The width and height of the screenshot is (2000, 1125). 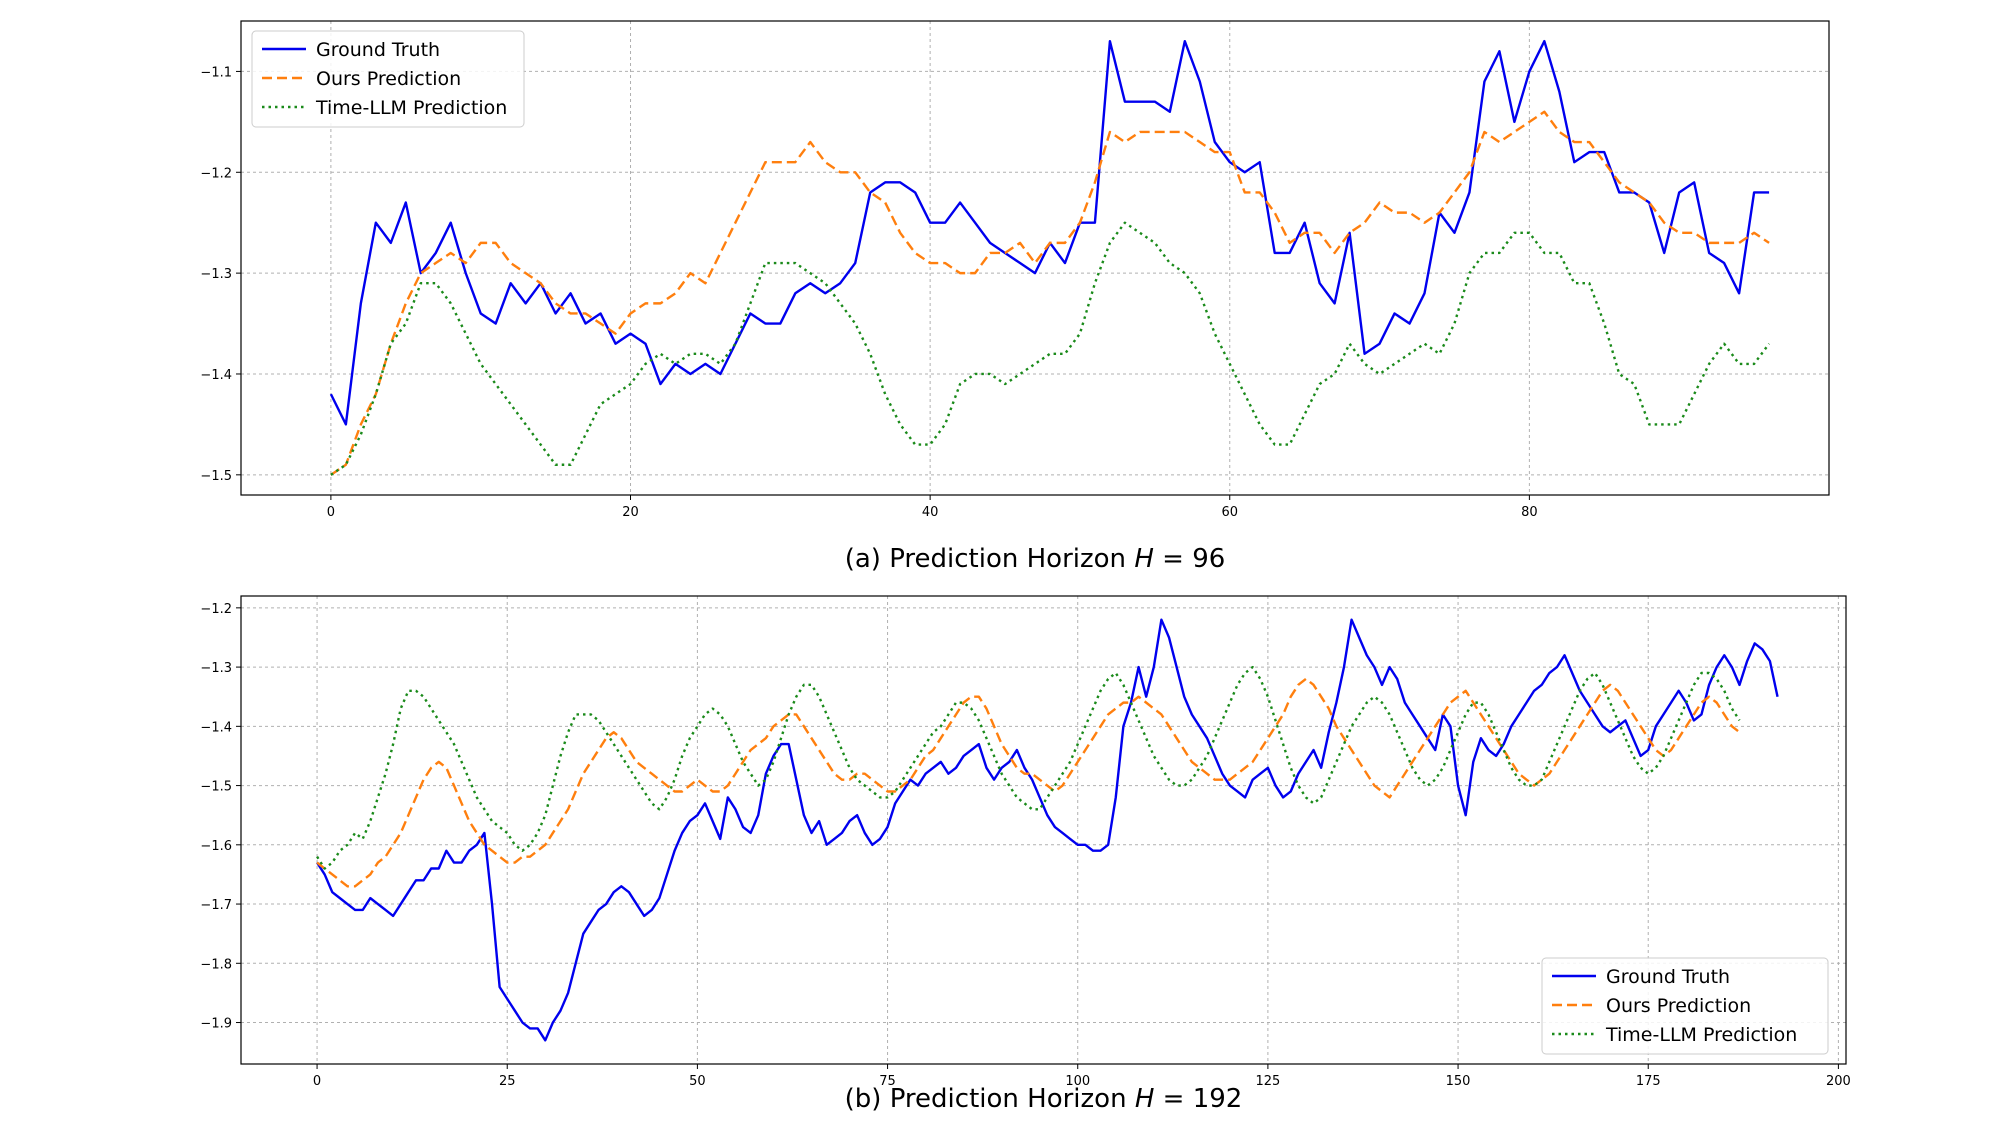 What do you see at coordinates (1198, 1099) in the screenshot?
I see `caption-suffix: = 192` at bounding box center [1198, 1099].